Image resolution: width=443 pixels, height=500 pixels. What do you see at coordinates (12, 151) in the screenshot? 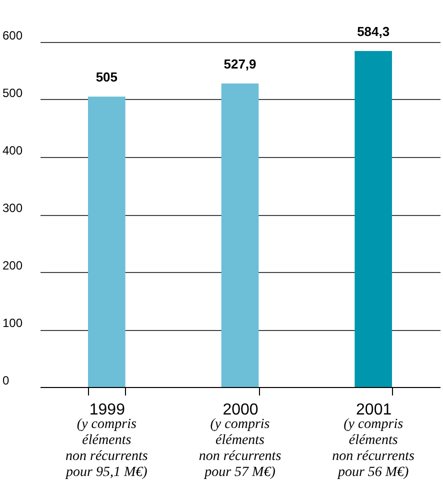
I see `y-tick-label: 400` at bounding box center [12, 151].